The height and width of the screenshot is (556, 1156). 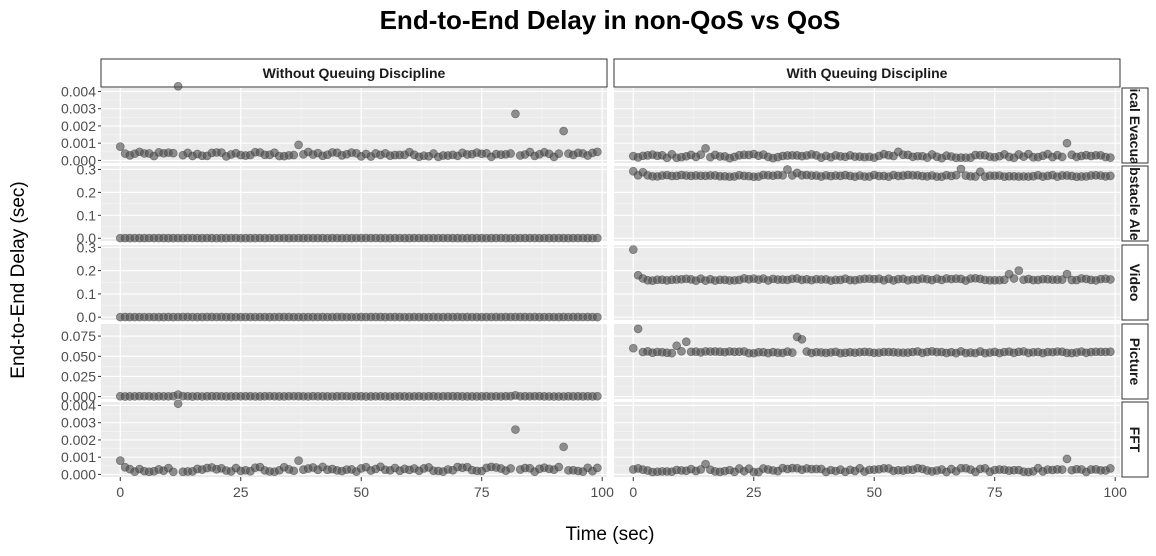 I want to click on x-tick-label-1-4: 100, so click(x=1116, y=492).